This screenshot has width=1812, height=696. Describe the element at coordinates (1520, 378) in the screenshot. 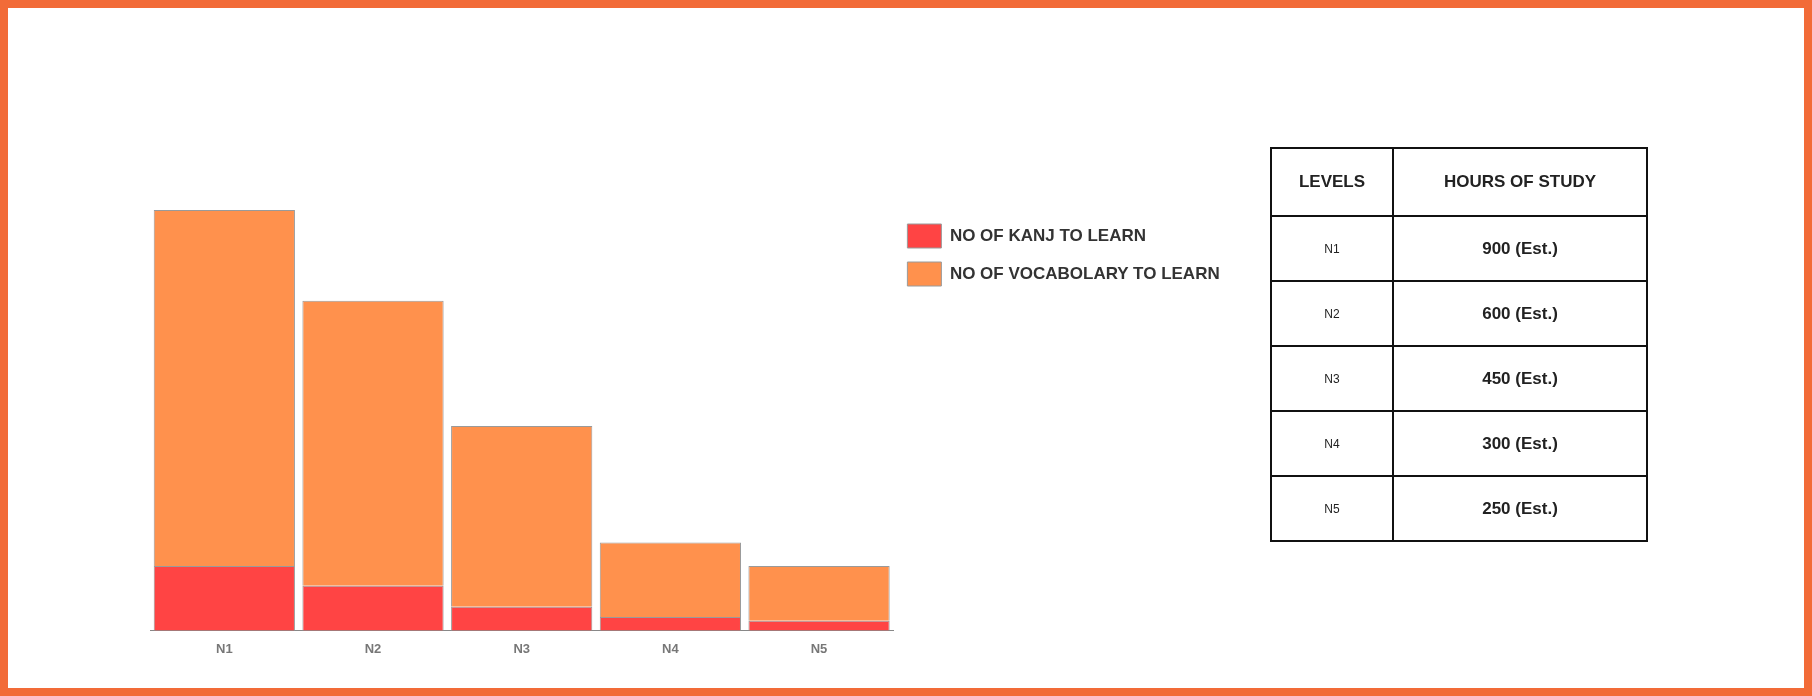

I see `text: 450 (Est.)` at that location.